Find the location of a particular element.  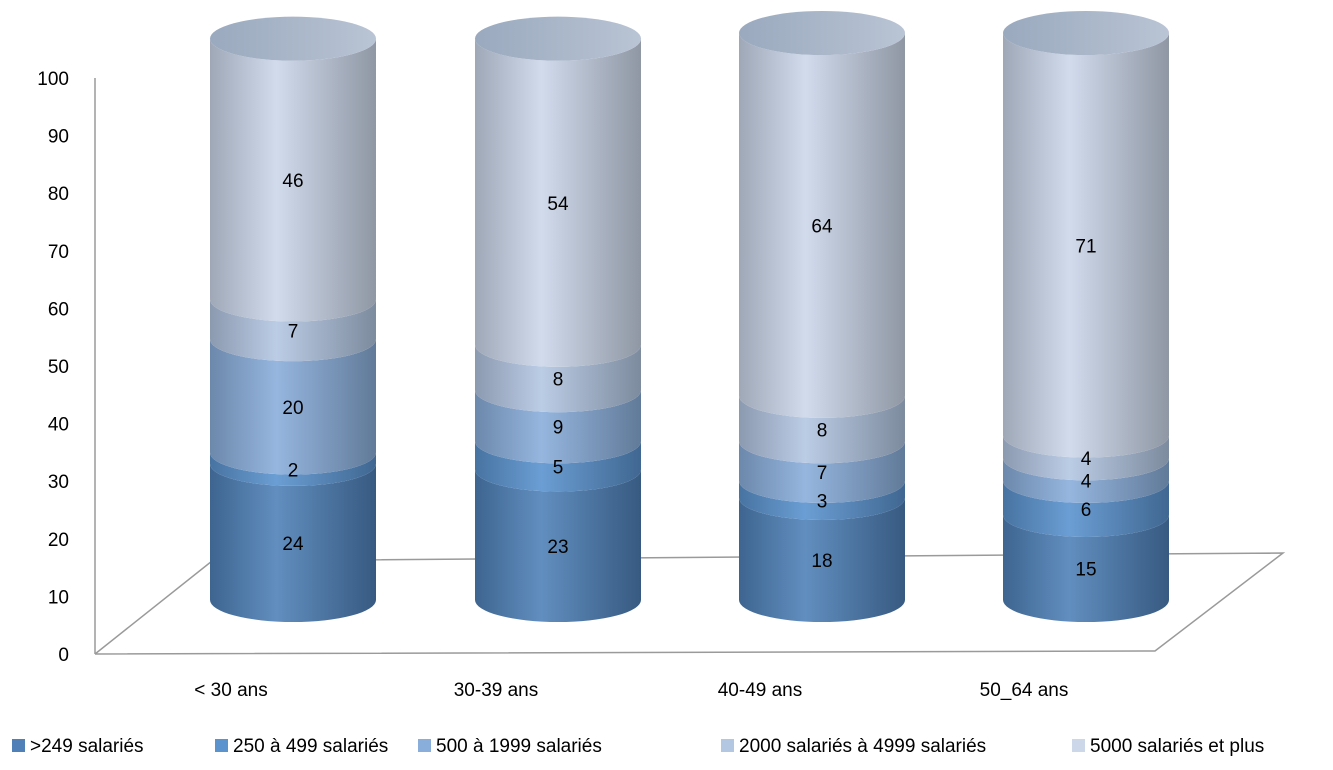

bar-stack-30-ans: 24 2 20 7 46 is located at coordinates (292, 319).